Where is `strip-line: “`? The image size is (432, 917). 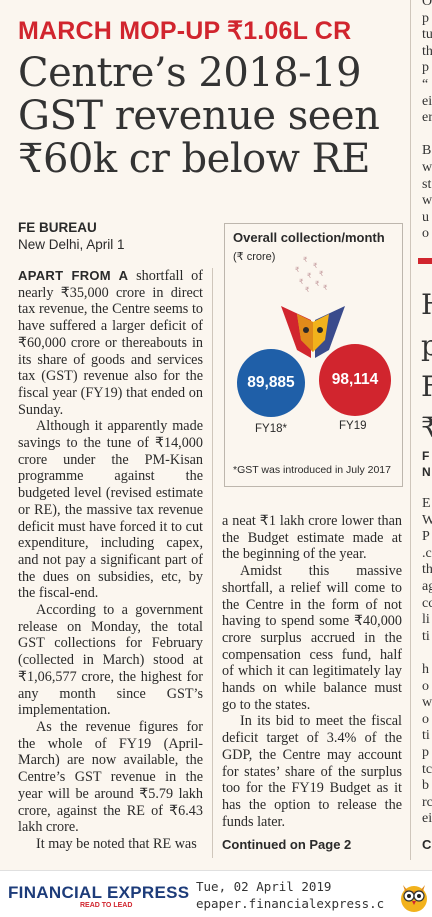
strip-line: “ is located at coordinates (425, 84).